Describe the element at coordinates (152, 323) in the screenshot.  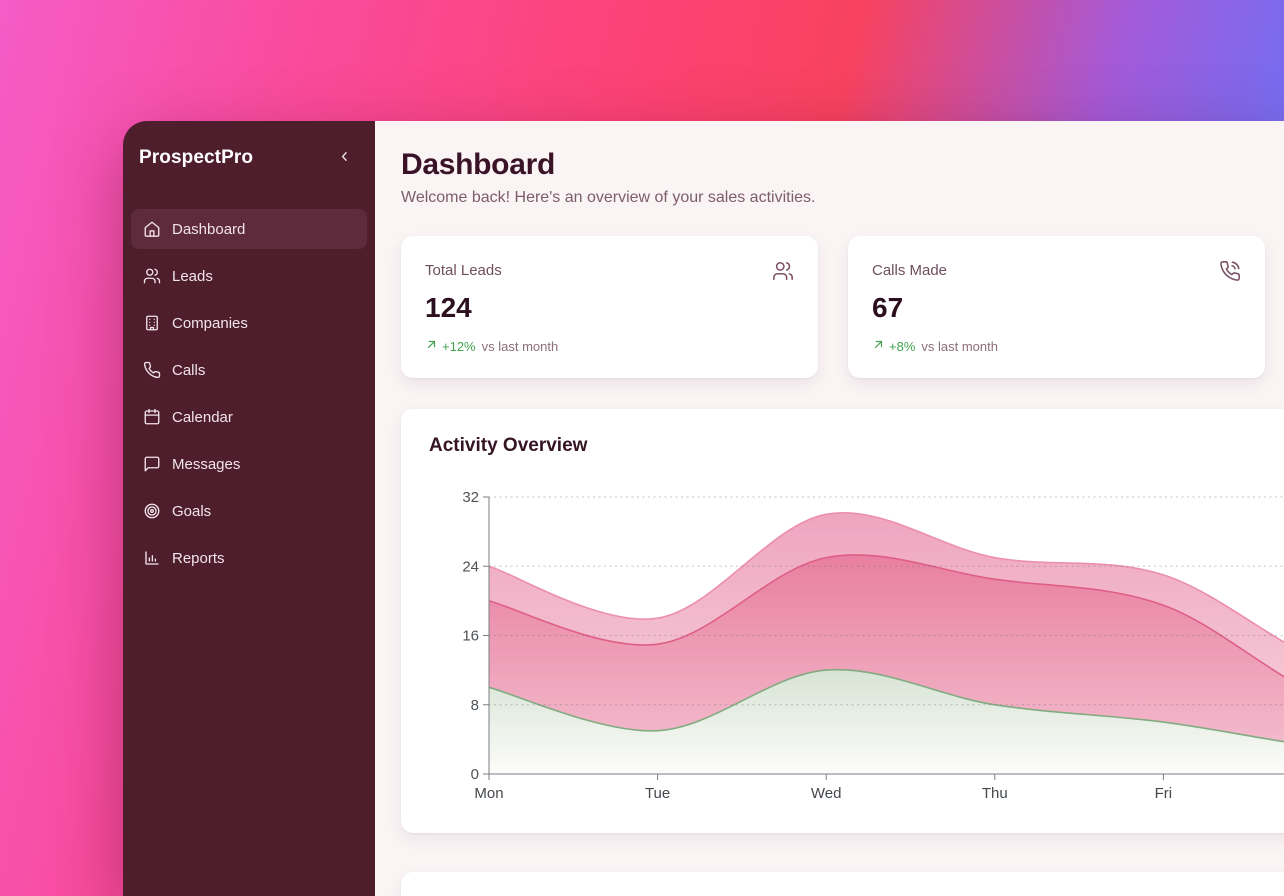
I see `building-icon` at that location.